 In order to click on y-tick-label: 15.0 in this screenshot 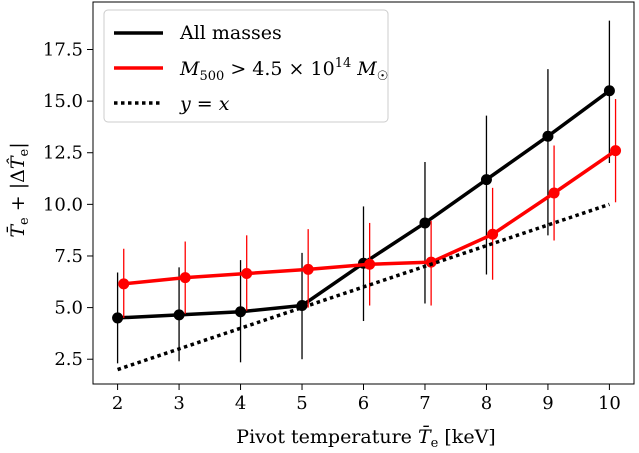, I will do `click(63, 101)`.